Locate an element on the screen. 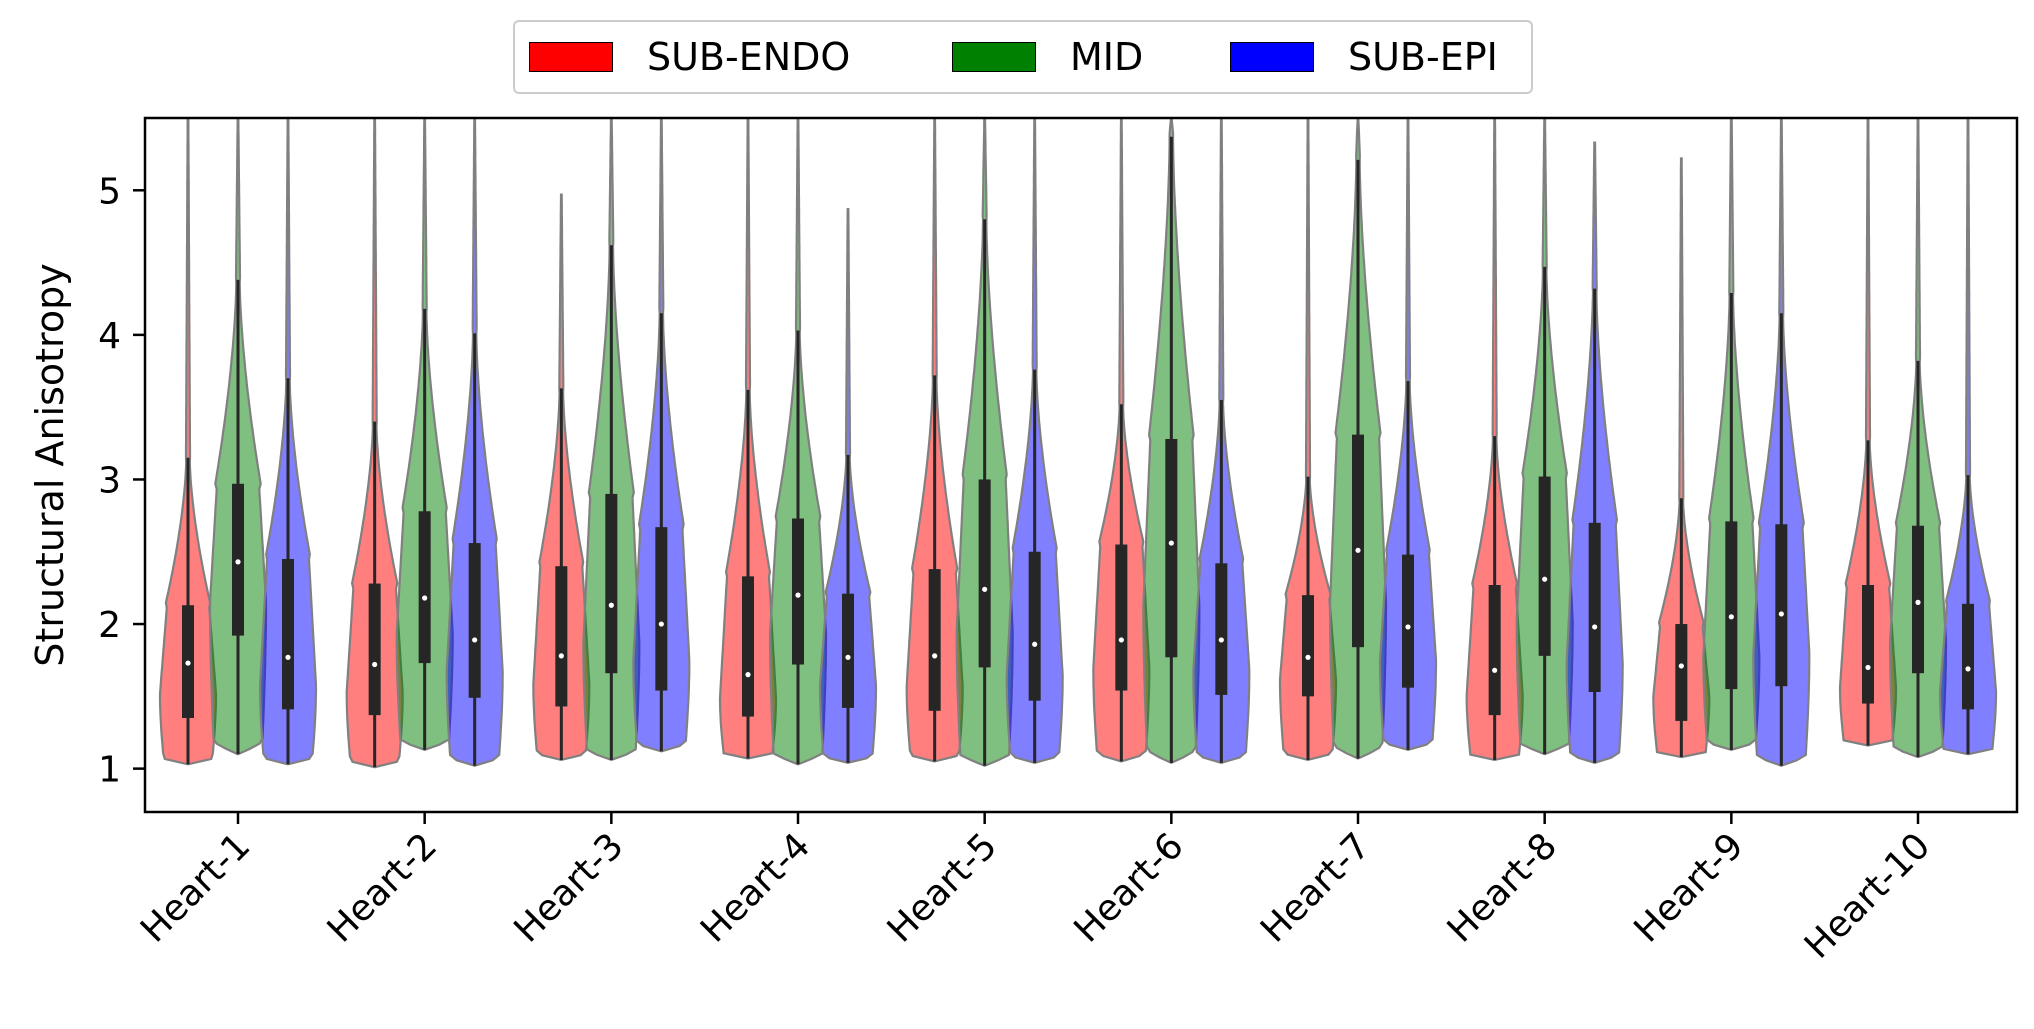 The width and height of the screenshot is (2034, 1029). legend-item-sub-endo: SUB-ENDO is located at coordinates (689, 57).